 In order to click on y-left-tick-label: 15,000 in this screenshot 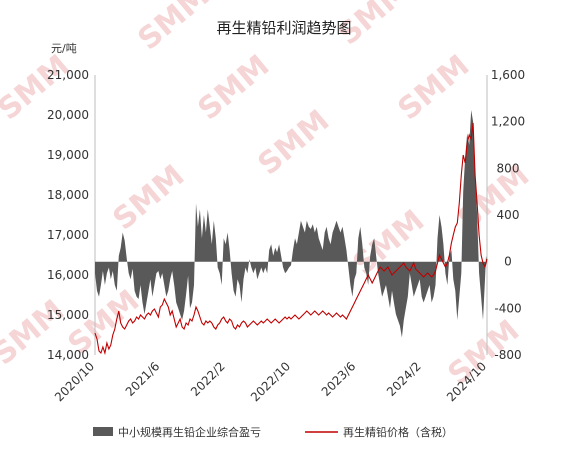, I will do `click(68, 315)`.